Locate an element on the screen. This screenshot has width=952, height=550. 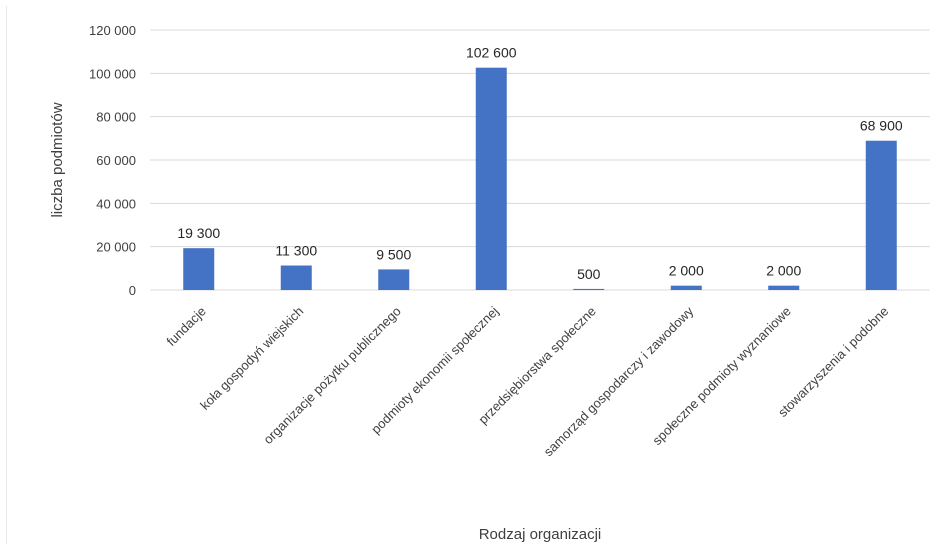
data-label: 11 300 is located at coordinates (296, 251).